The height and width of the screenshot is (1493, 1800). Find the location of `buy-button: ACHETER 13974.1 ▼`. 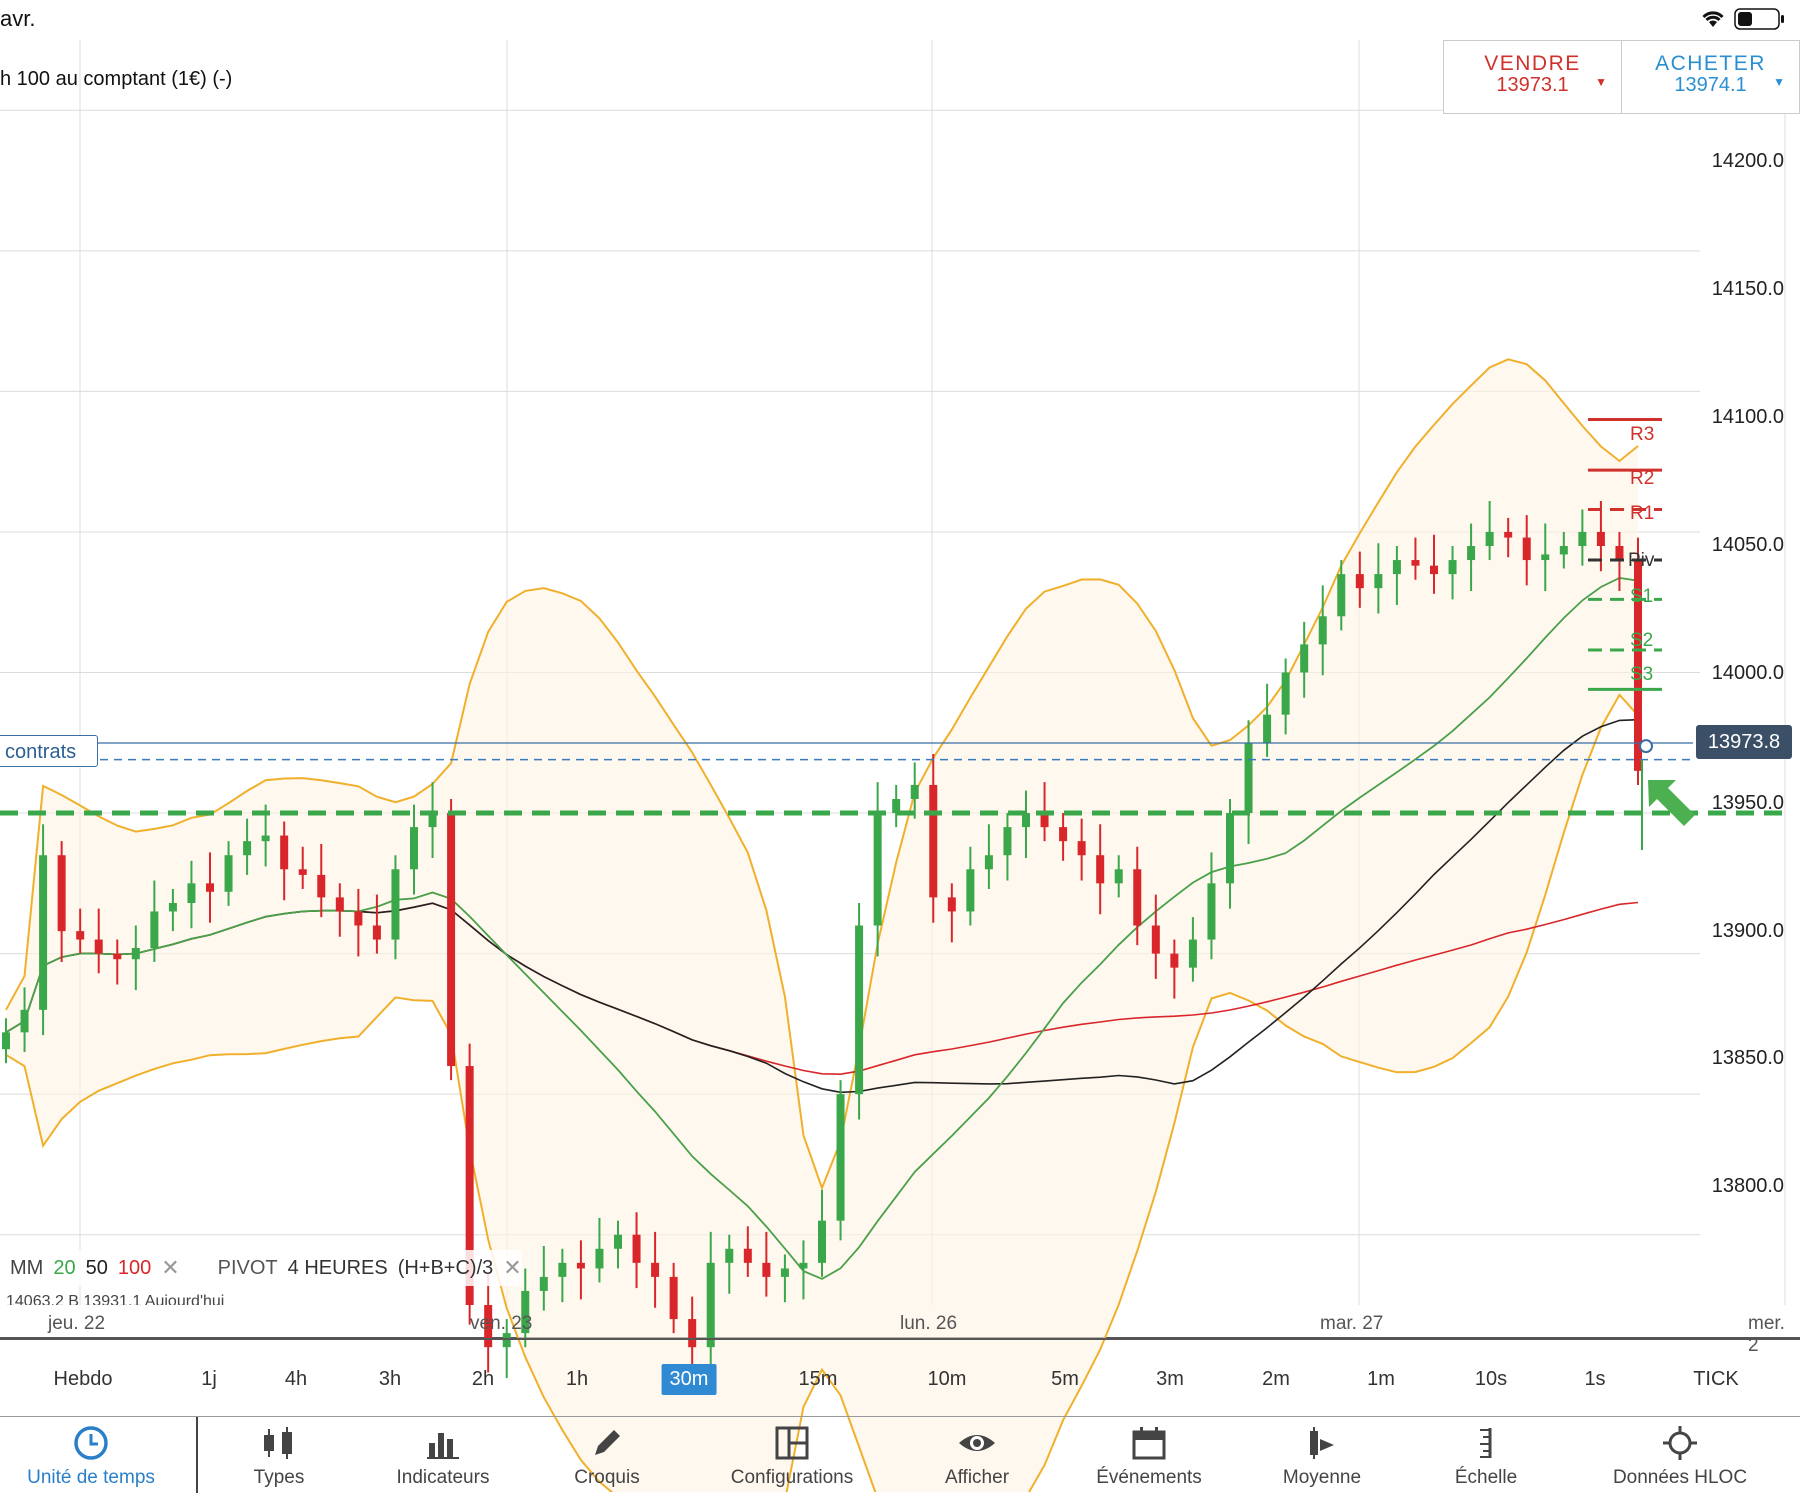

buy-button: ACHETER 13974.1 ▼ is located at coordinates (1710, 77).